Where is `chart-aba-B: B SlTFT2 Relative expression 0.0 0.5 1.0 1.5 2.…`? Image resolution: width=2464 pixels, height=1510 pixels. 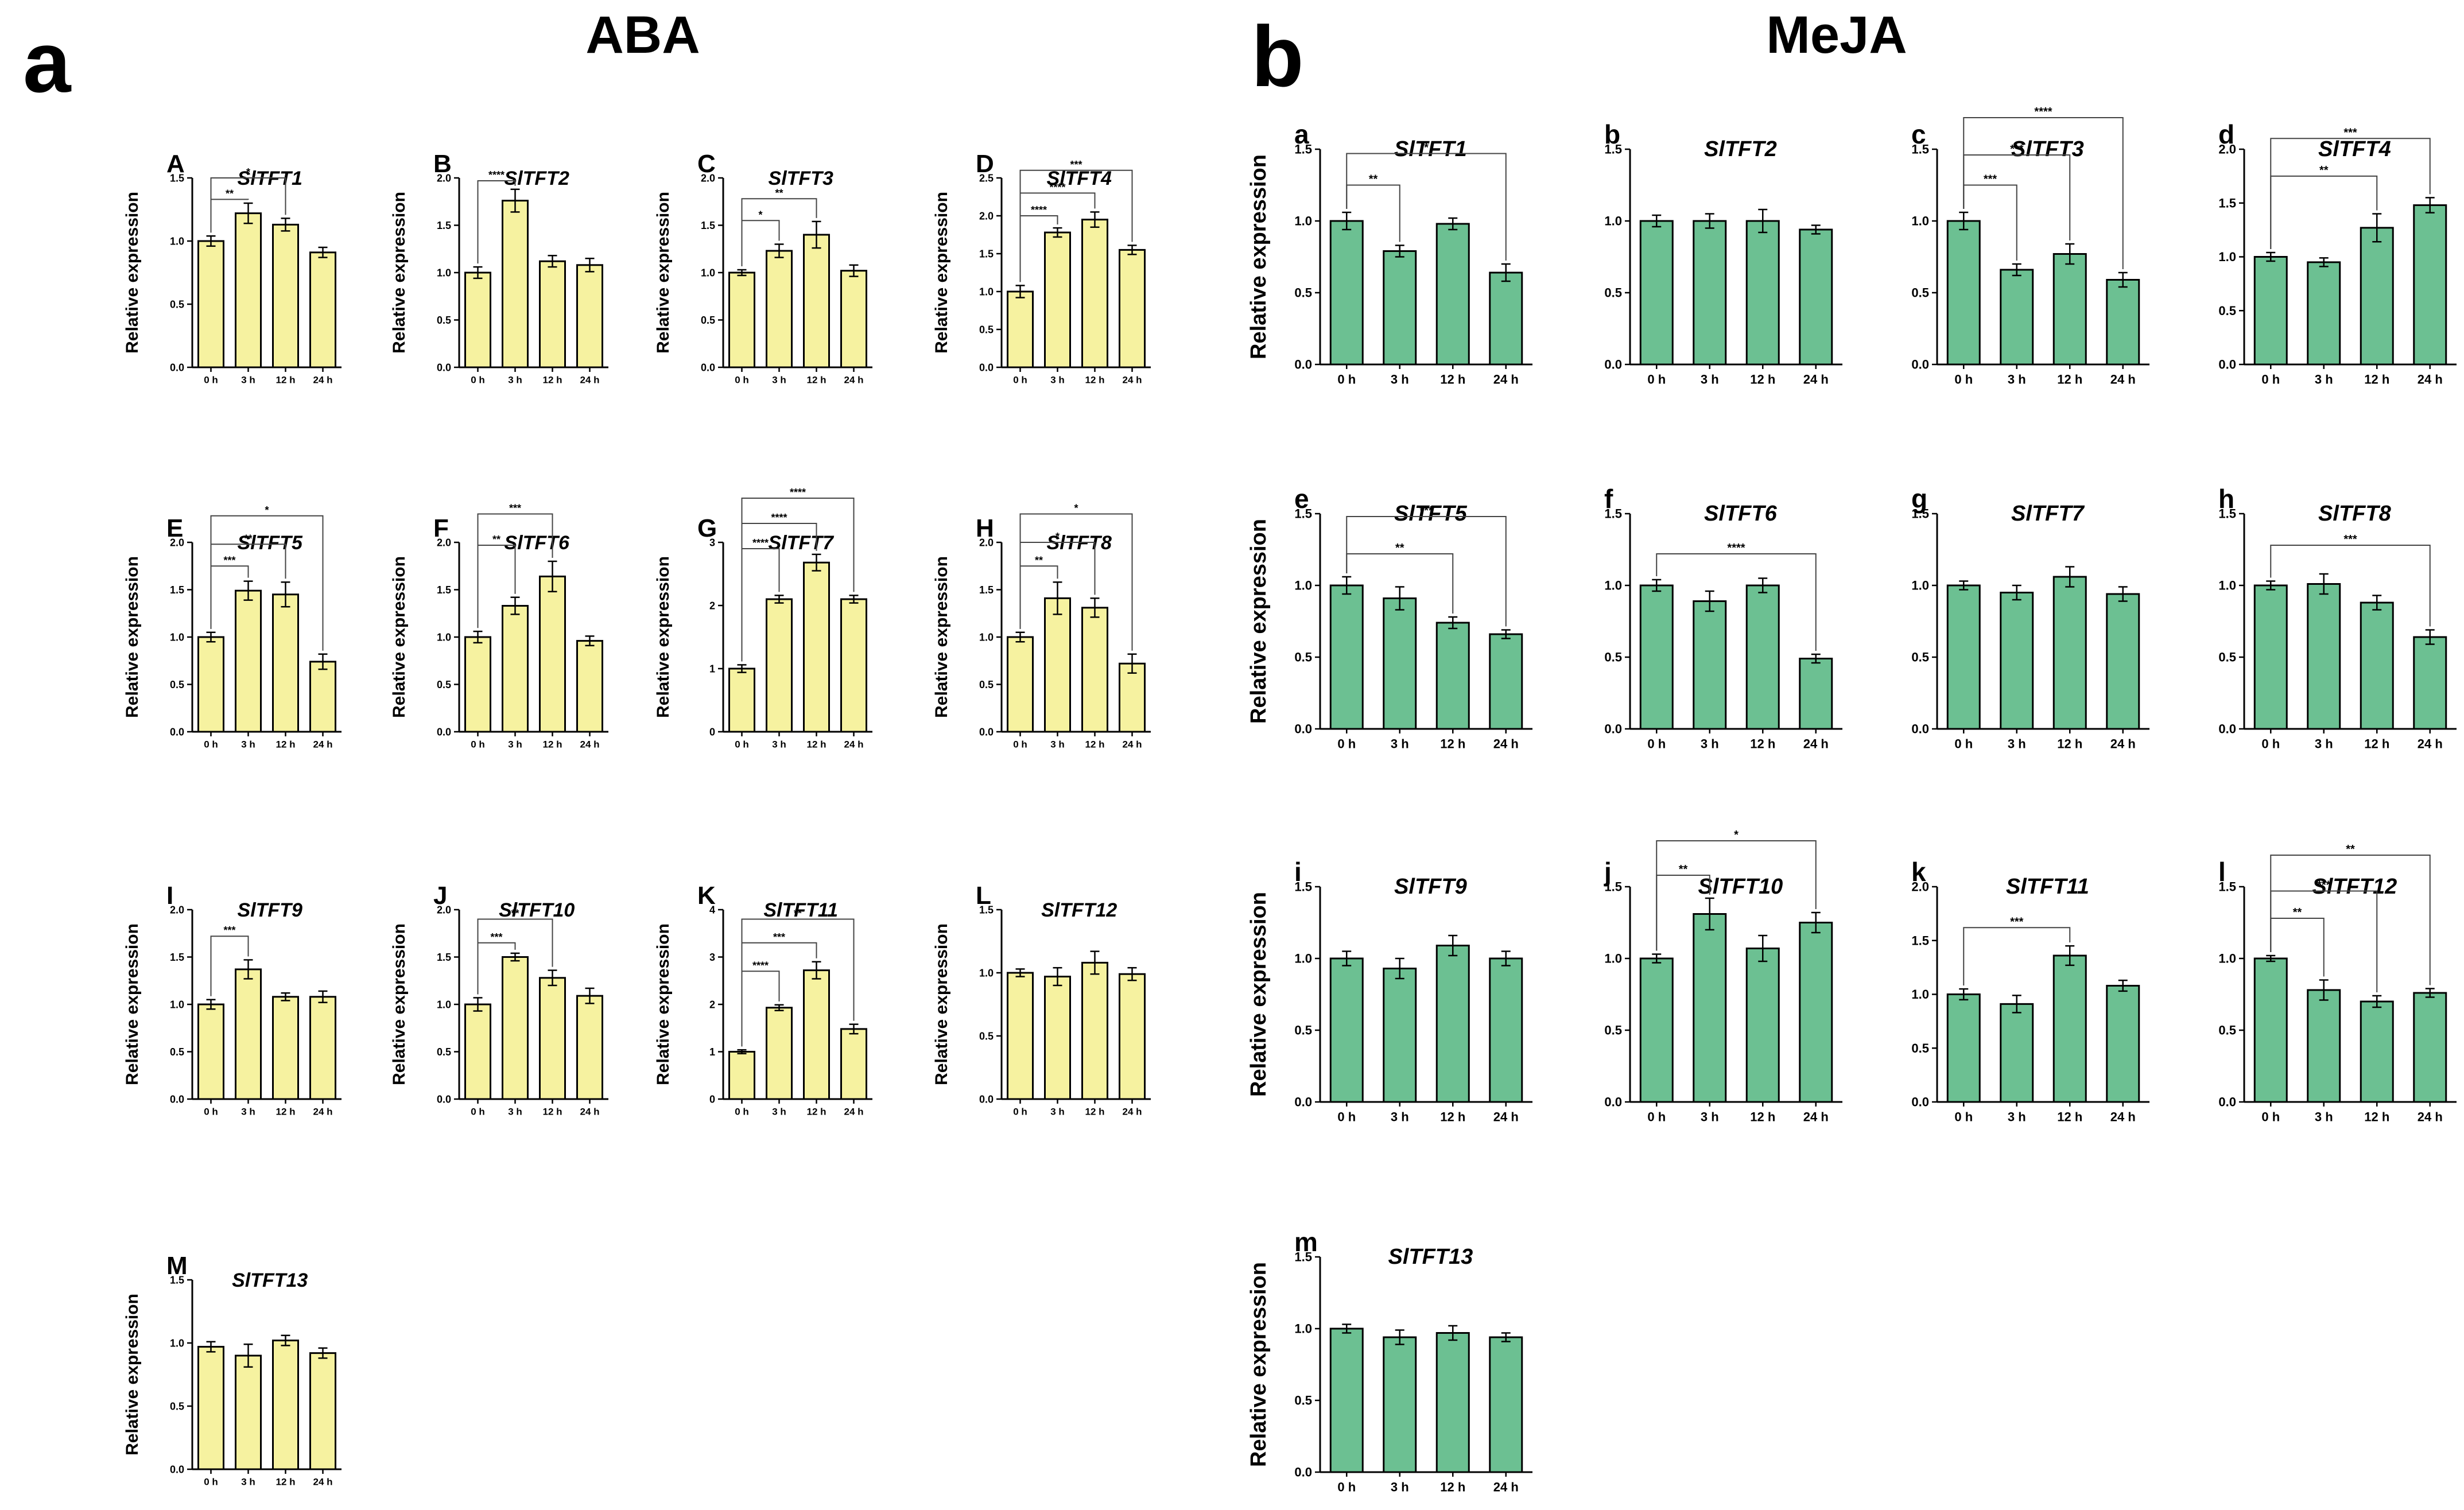 chart-aba-B: B SlTFT2 Relative expression 0.0 0.5 1.0 1.5 2.… is located at coordinates (499, 268).